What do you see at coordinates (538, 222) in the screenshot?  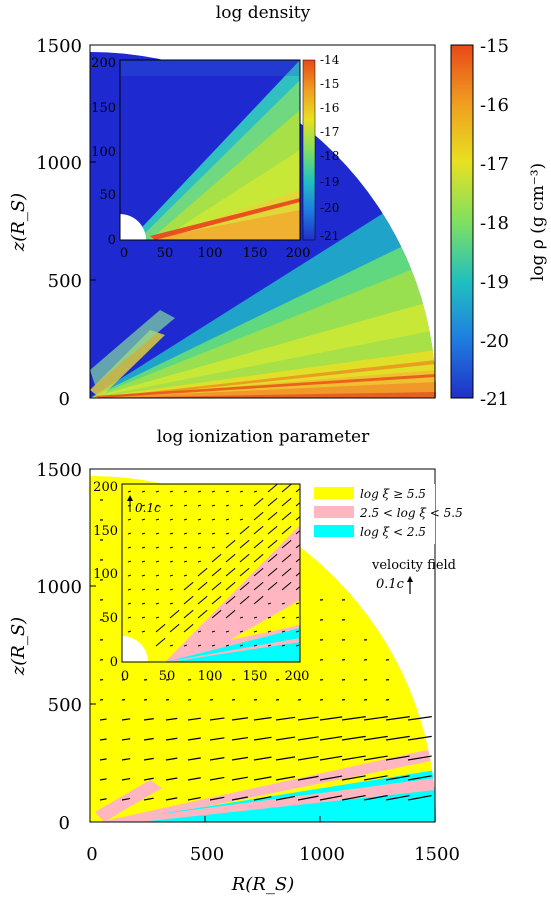 I see `colorbar-label: log ρ (g cm⁻³)` at bounding box center [538, 222].